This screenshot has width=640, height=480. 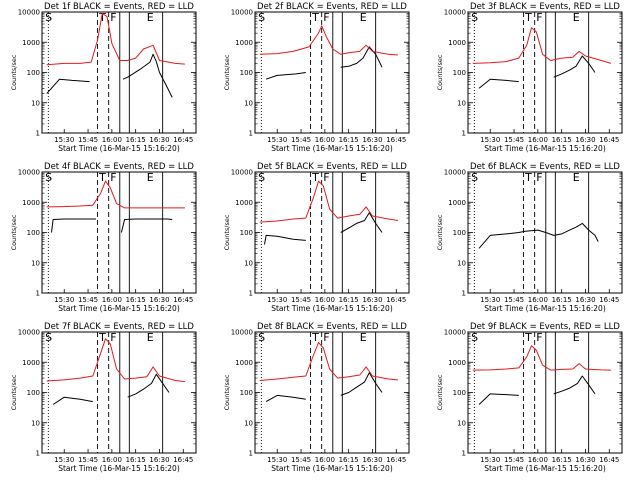 I want to click on panel-title: Det 7f BLACK = Events, RED = LLD, so click(x=119, y=327).